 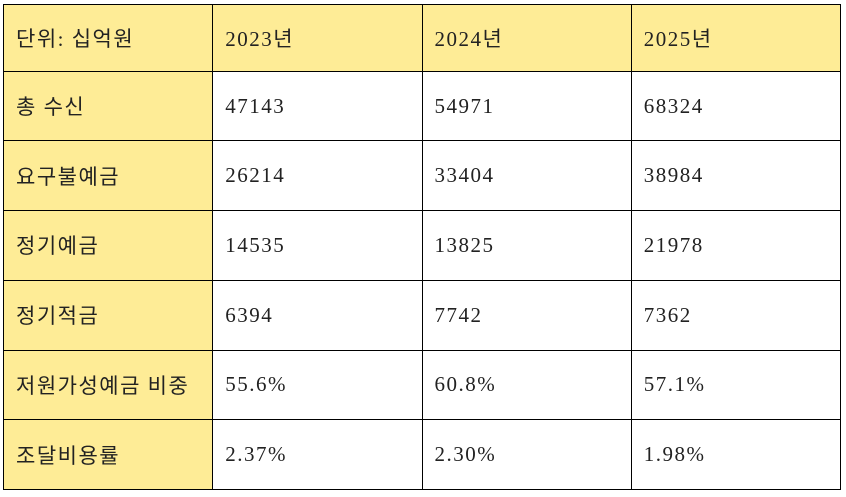 I want to click on table-header-row: 단위: 십억원 2023년 2024년 2025년, so click(x=422, y=38).